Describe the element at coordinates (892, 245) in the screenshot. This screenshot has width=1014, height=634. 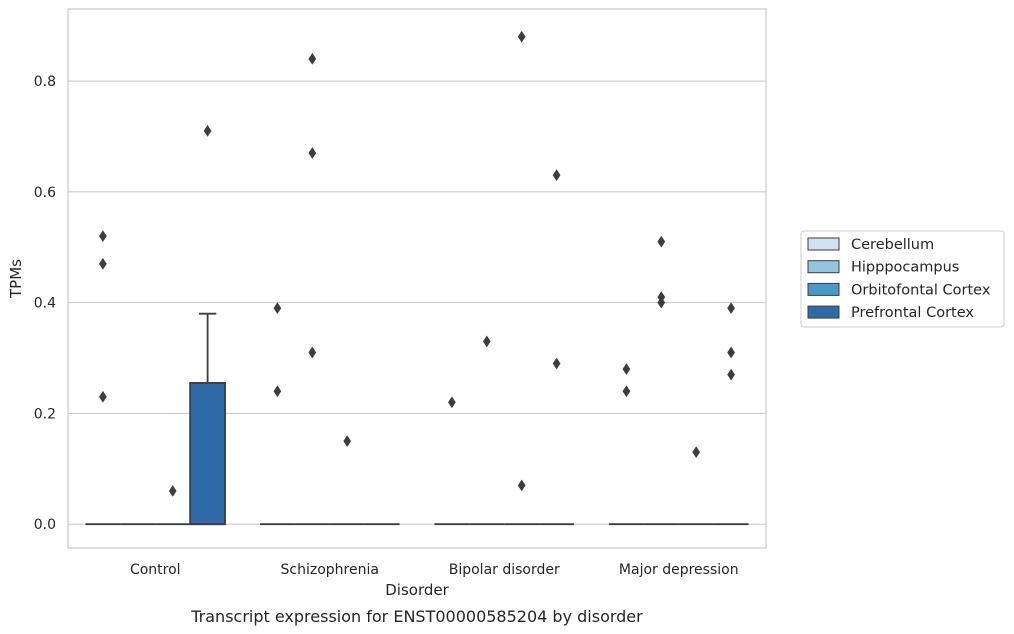
I see `legend-label: Cerebellum` at that location.